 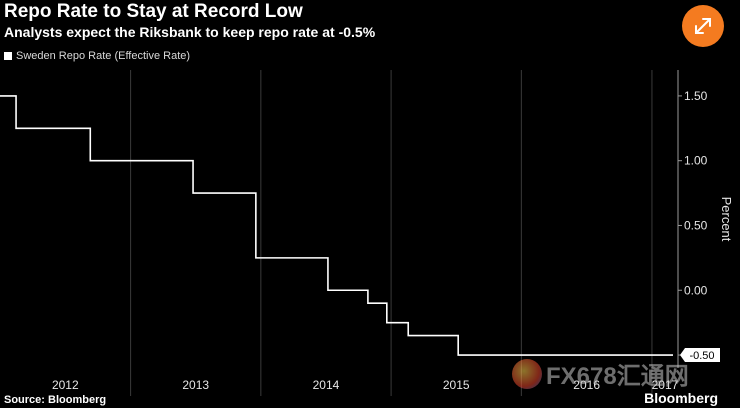 I want to click on legend-swatch, so click(x=8, y=56).